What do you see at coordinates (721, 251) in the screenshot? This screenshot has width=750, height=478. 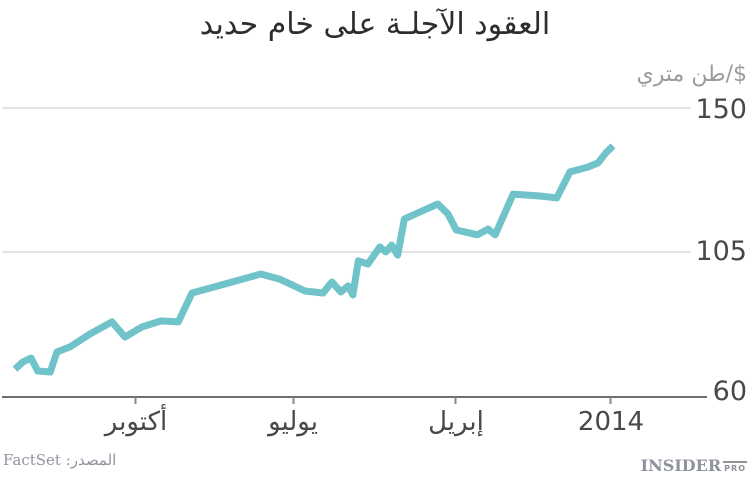 I see `y-tick-label-105: 105` at bounding box center [721, 251].